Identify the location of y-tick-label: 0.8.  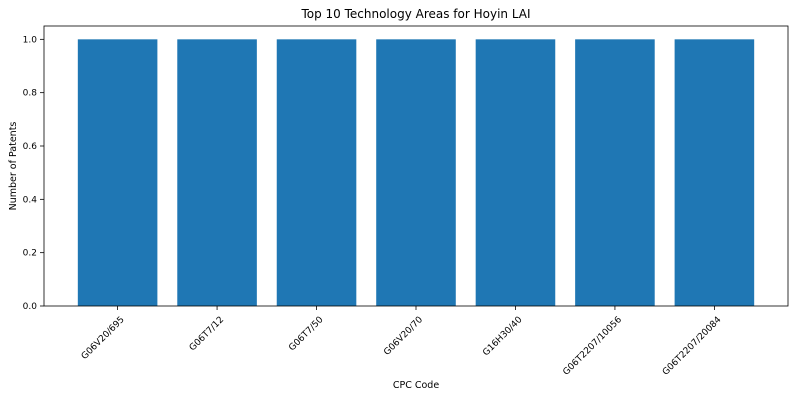
(30, 94).